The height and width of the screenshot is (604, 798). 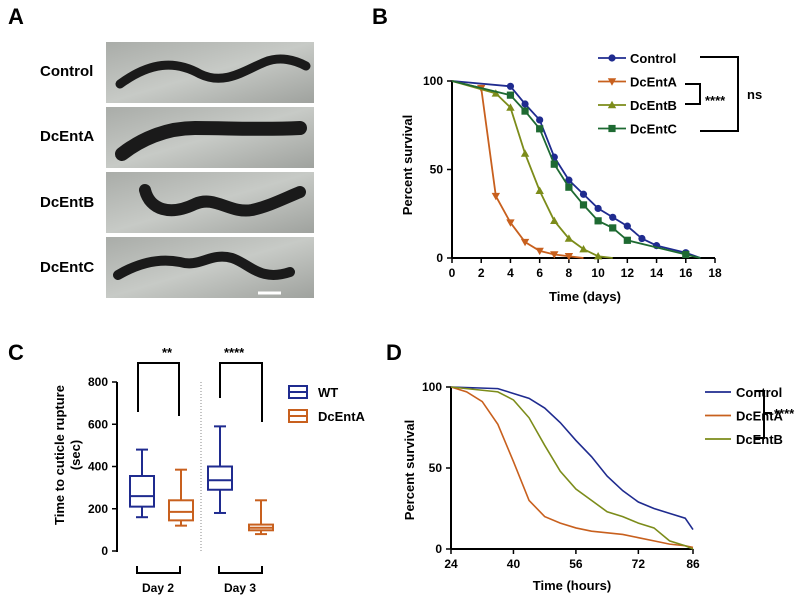 What do you see at coordinates (177, 170) in the screenshot?
I see `panel-a-worm-images: Control DcEntA DcEntB DcEntC` at bounding box center [177, 170].